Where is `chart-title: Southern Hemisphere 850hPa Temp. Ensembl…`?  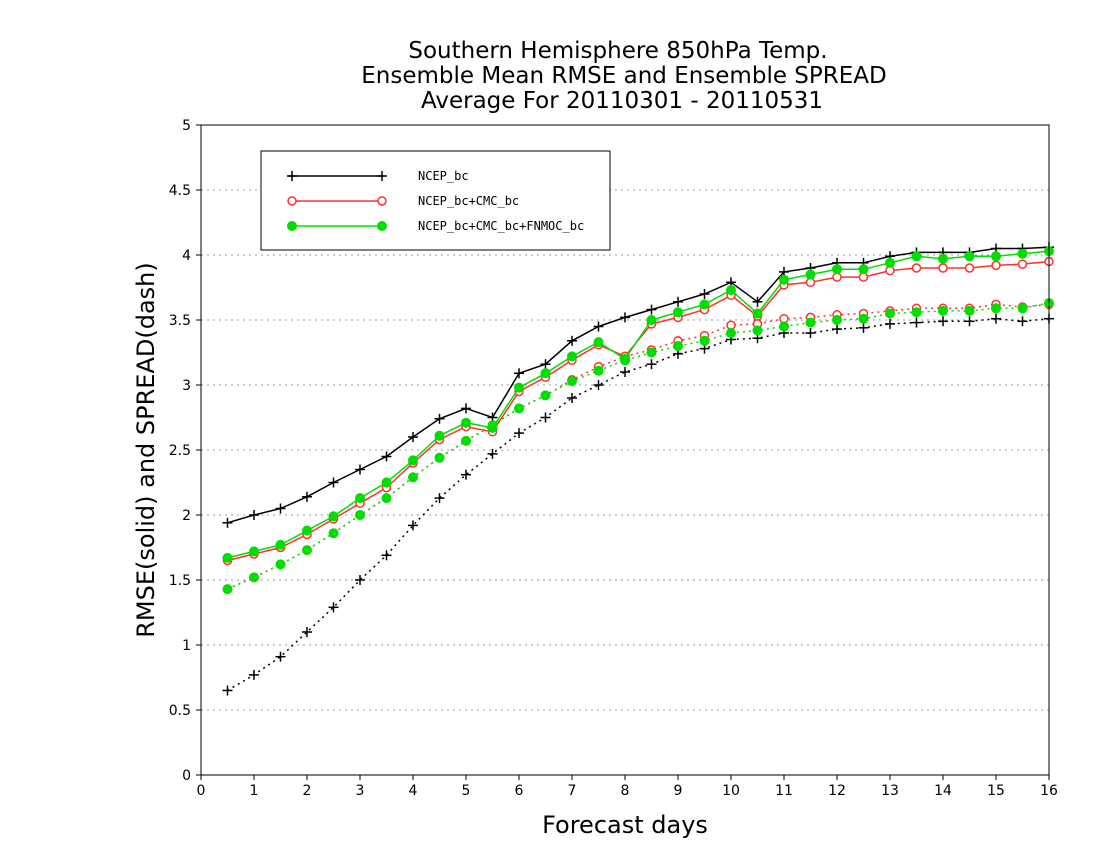
chart-title: Southern Hemisphere 850hPa Temp. Ensembl… is located at coordinates (623, 76).